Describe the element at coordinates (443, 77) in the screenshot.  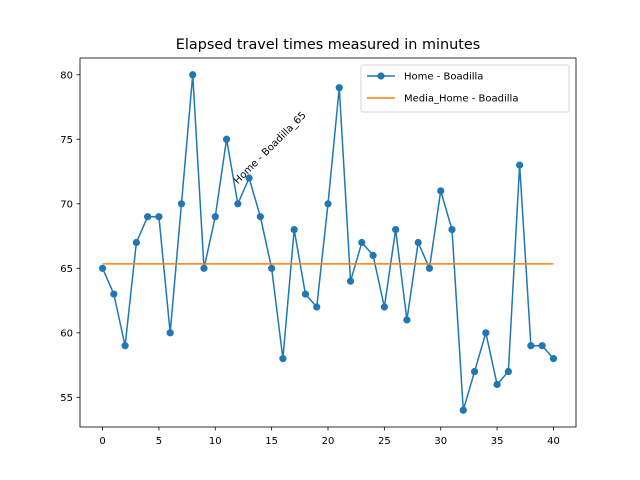
I see `legend-label: Home - Boadilla` at that location.